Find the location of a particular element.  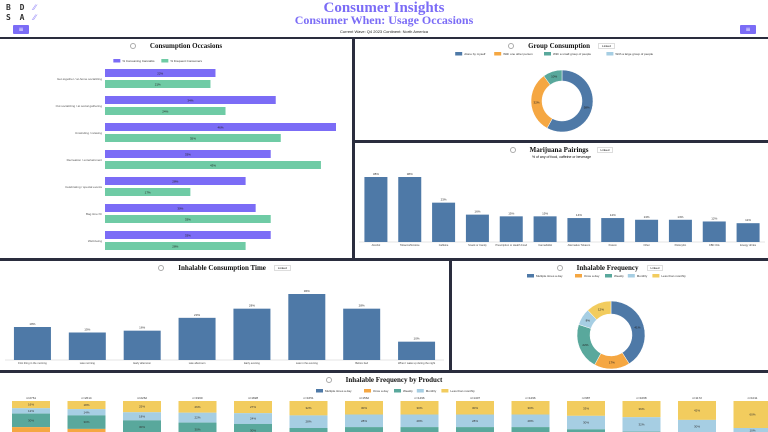

total-label: n=1960 is located at coordinates (197, 398).